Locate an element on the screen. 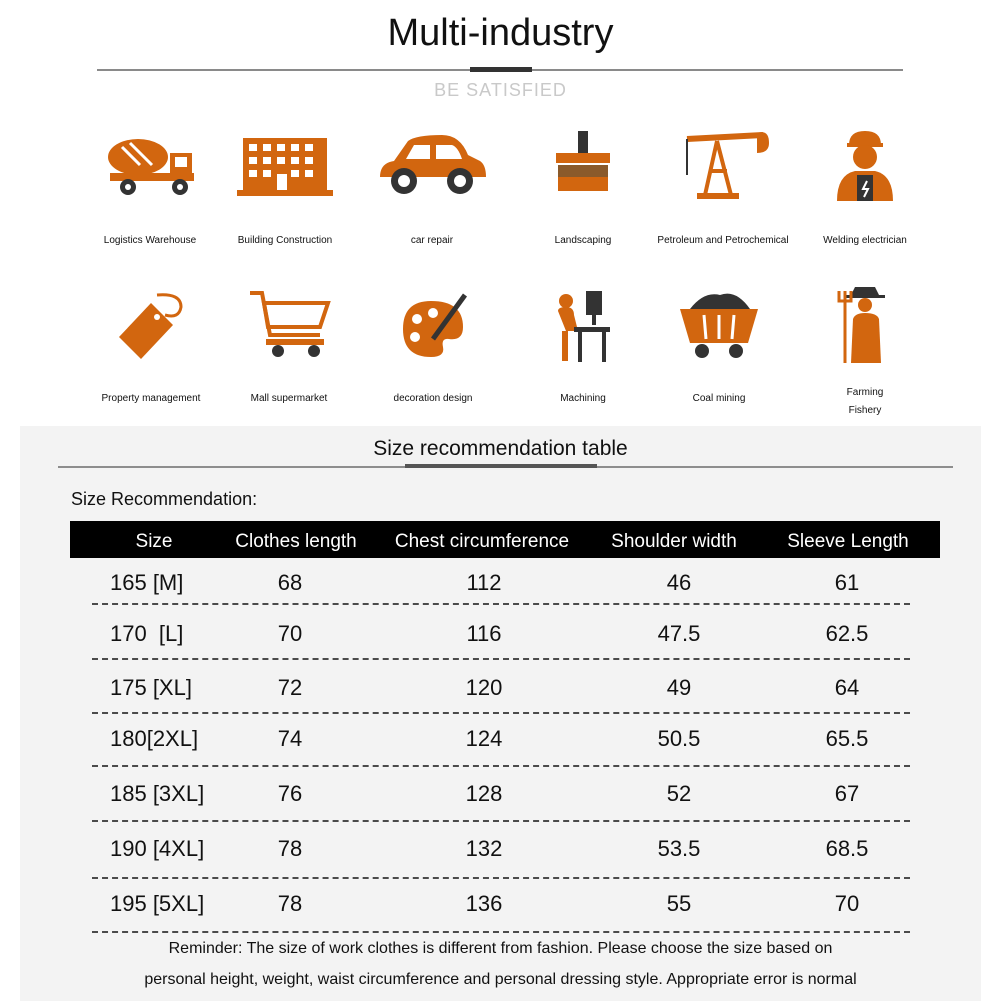 The image size is (1001, 1001). industry-label: Mall supermarket is located at coordinates (289, 398).